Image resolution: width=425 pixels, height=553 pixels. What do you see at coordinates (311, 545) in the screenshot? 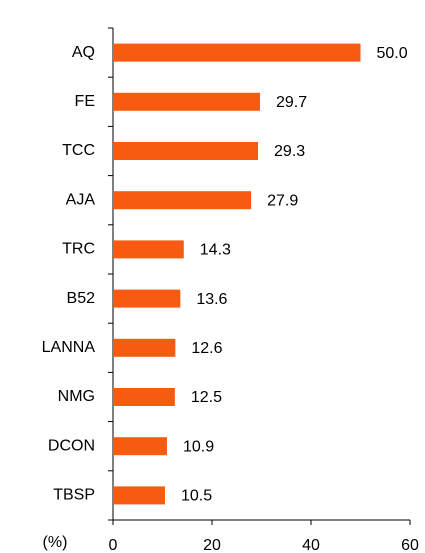
I see `x-tick-label: 40` at bounding box center [311, 545].